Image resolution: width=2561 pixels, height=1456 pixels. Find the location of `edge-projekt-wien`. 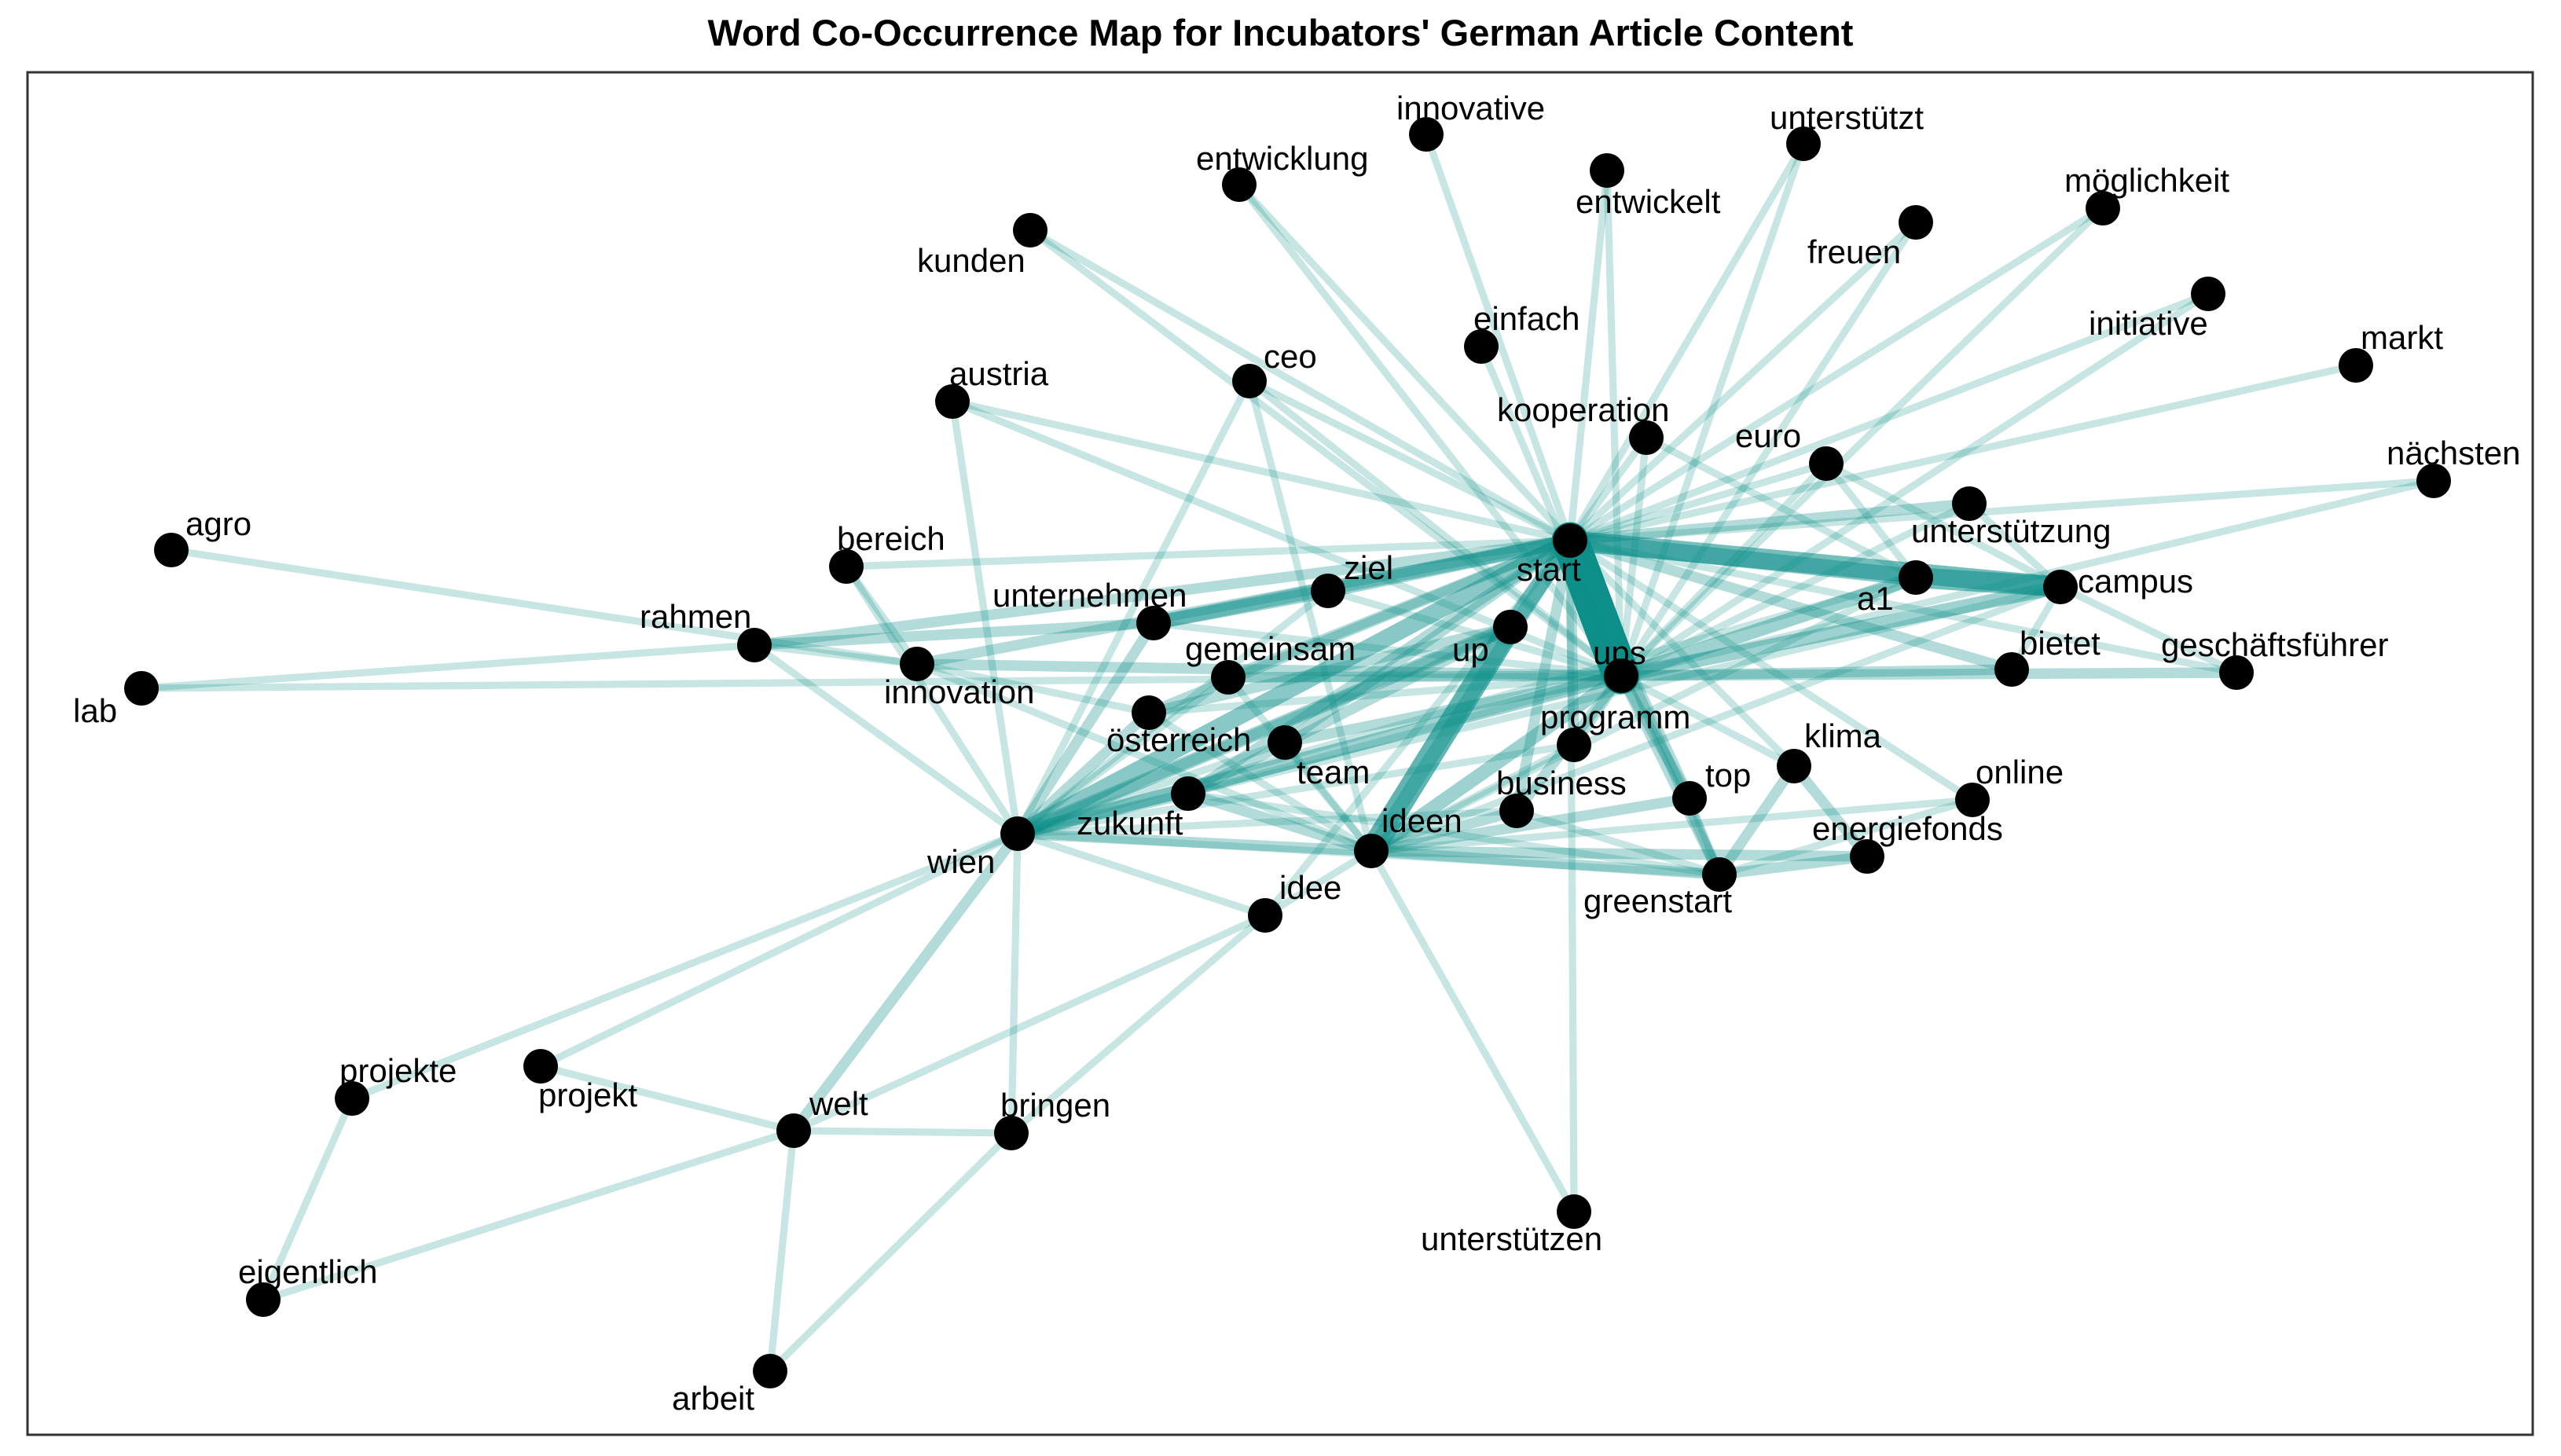

edge-projekt-wien is located at coordinates (779, 950).